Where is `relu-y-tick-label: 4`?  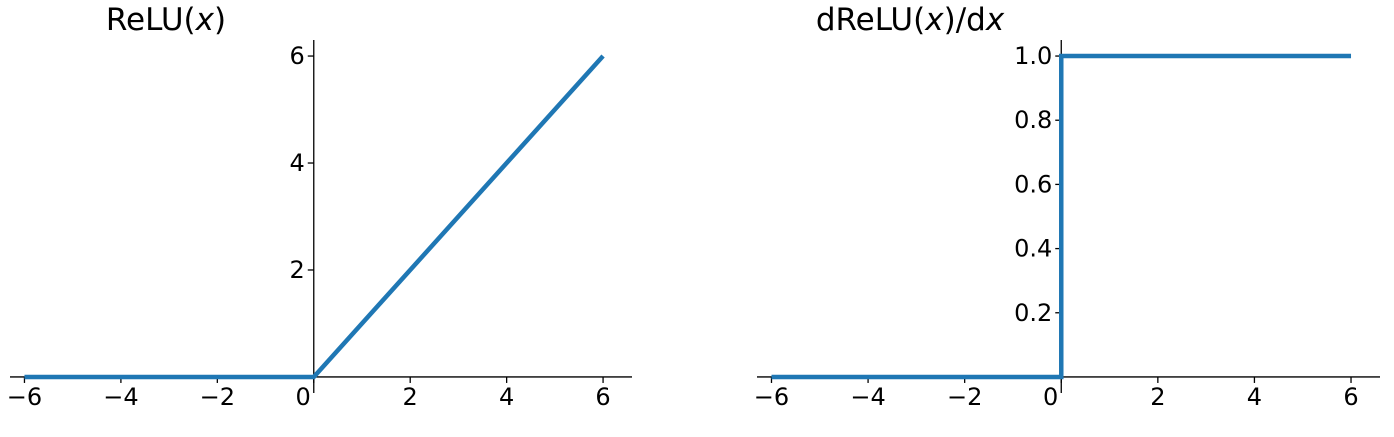
relu-y-tick-label: 4 is located at coordinates (296, 163).